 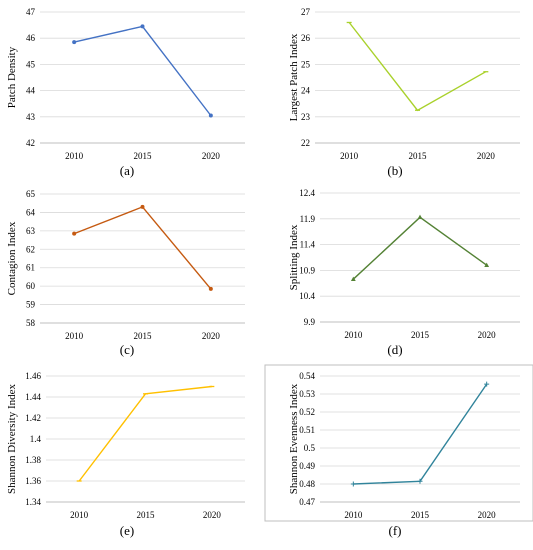 I want to click on panel-caption: (e), so click(x=127, y=530).